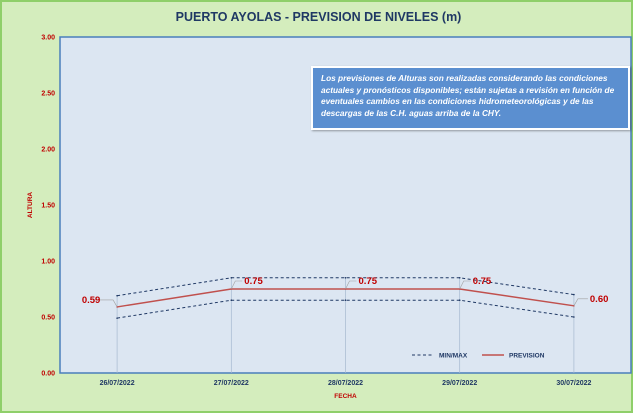 This screenshot has width=633, height=415. What do you see at coordinates (48, 374) in the screenshot?
I see `y-tick-label: 0.00` at bounding box center [48, 374].